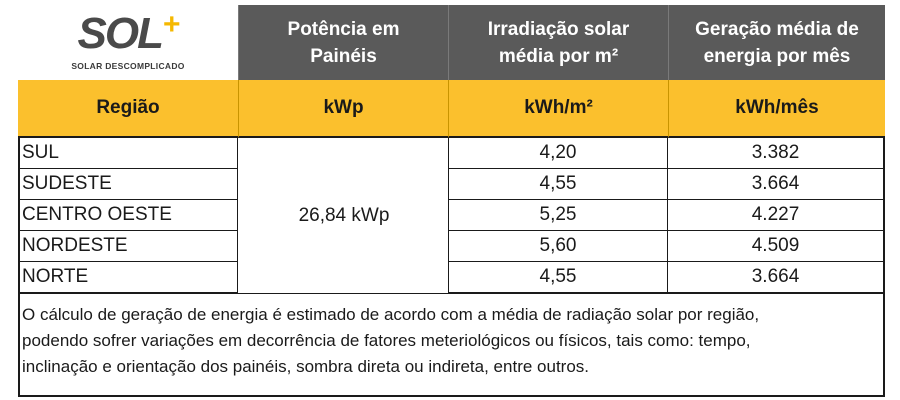 The height and width of the screenshot is (400, 900). I want to click on table-row: CENTRO OESTE 5,25 4.227, so click(451, 215).